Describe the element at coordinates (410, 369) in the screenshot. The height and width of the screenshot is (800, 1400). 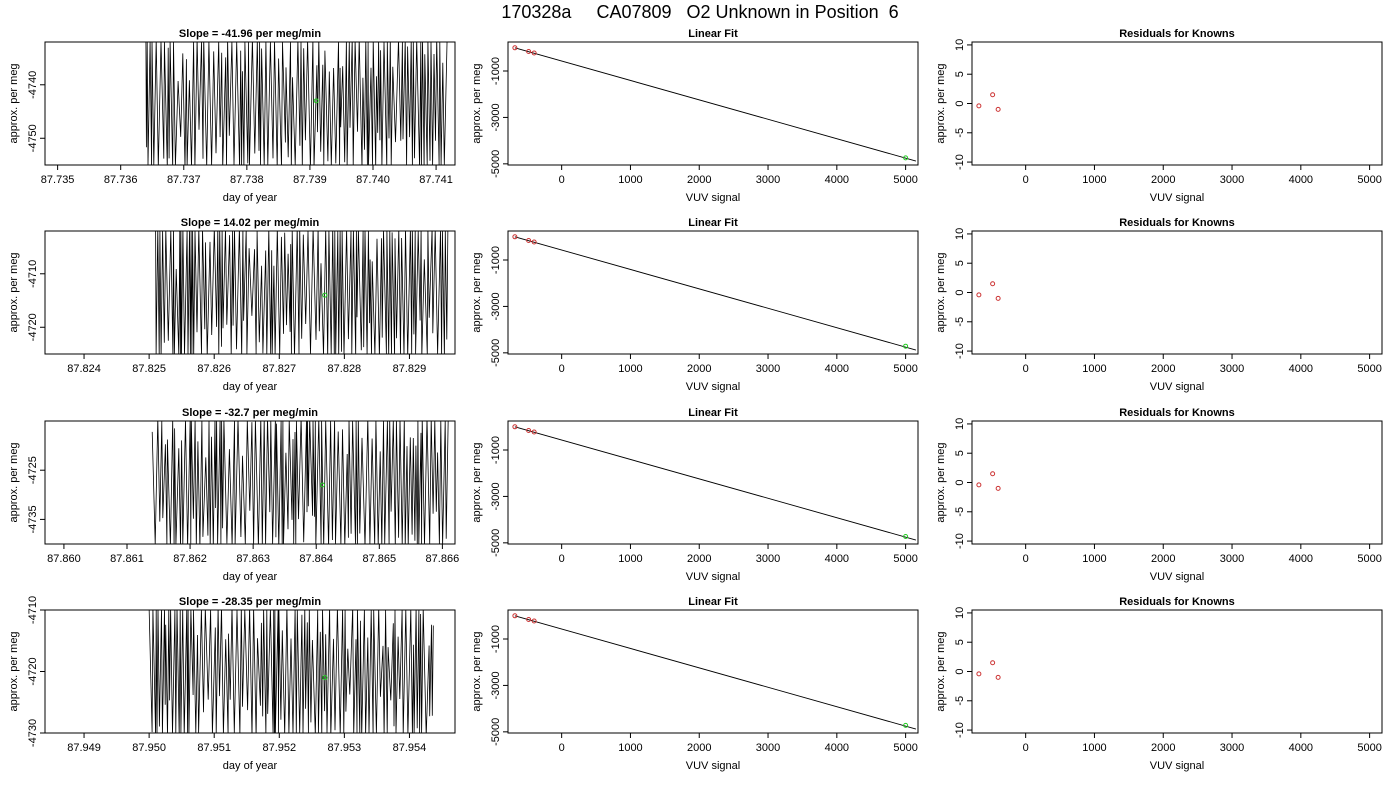
I see `x-tick-label: 87.829` at that location.